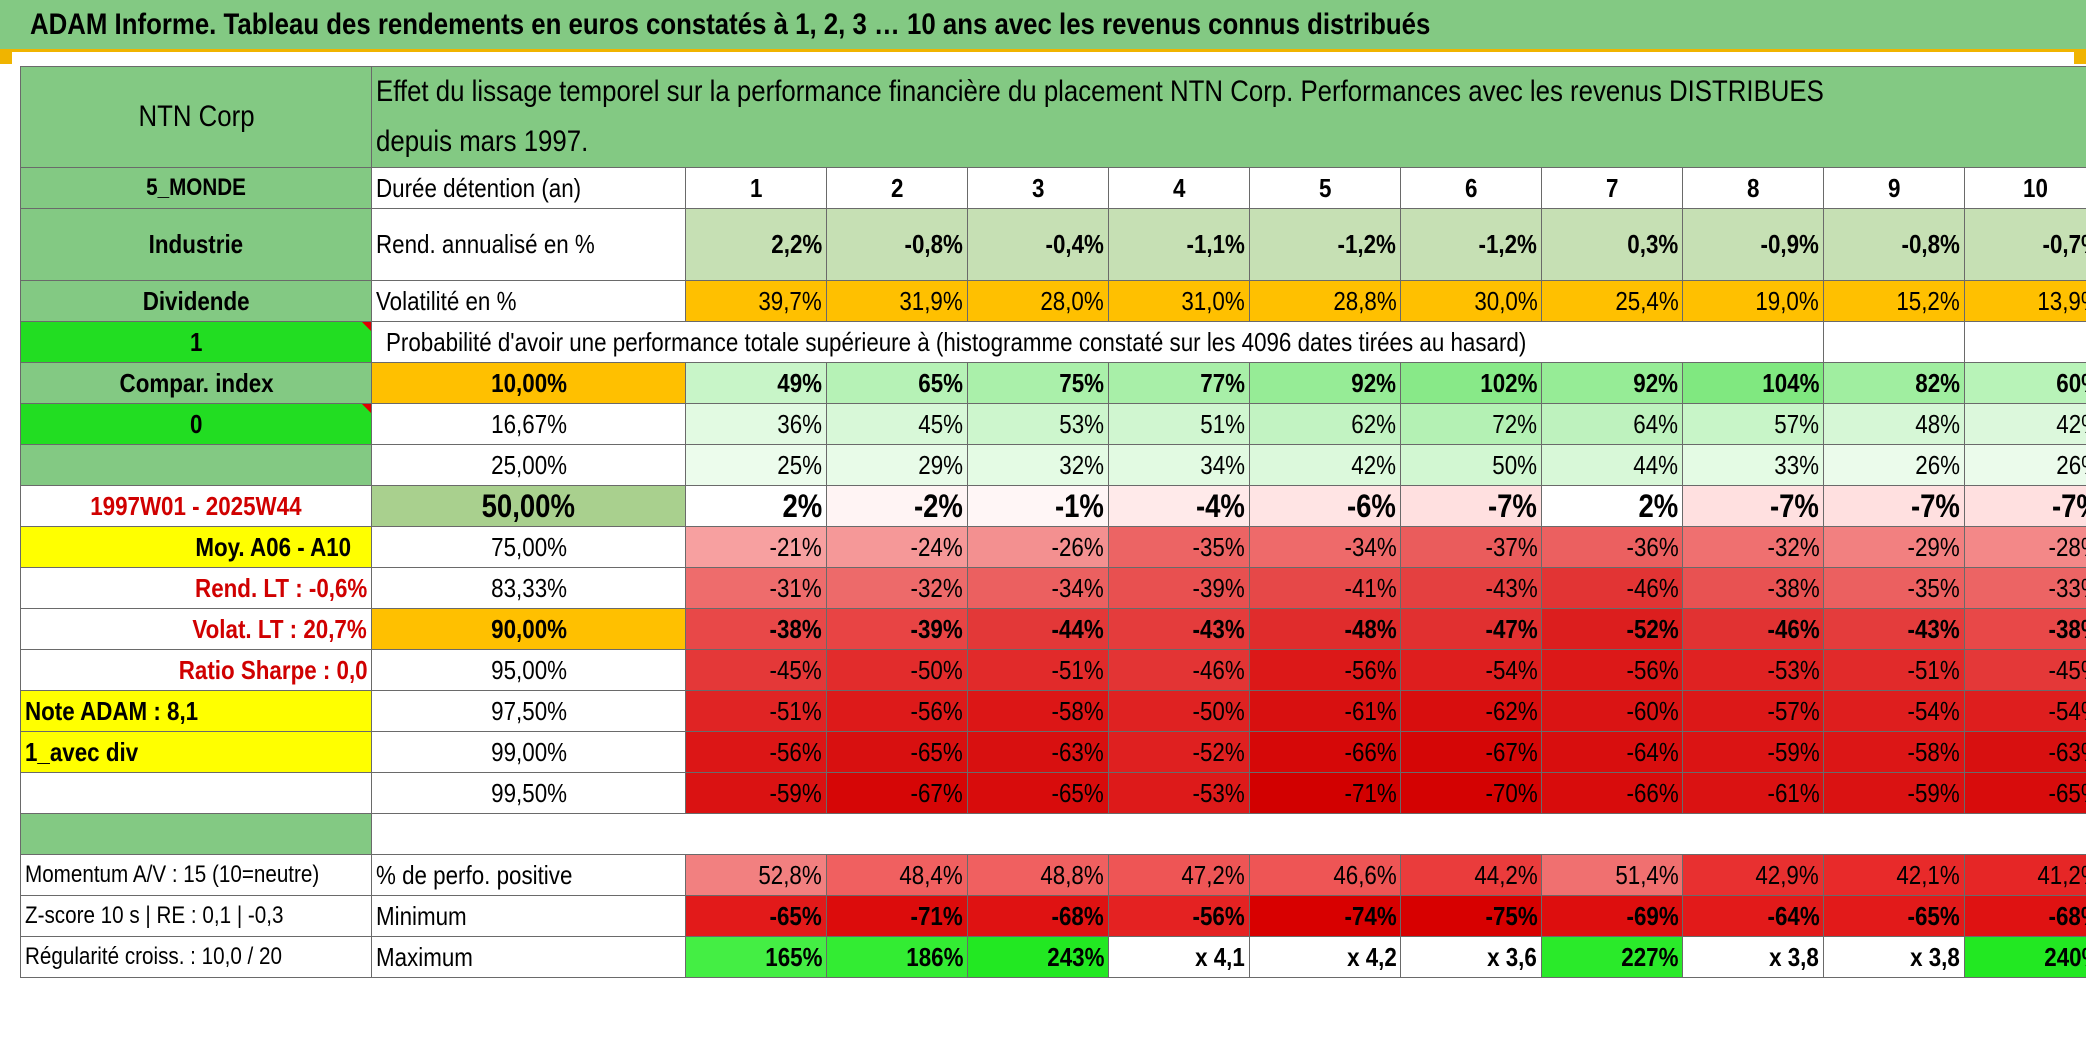 Image resolution: width=2086 pixels, height=1044 pixels. I want to click on minimum-label: Minimum, so click(529, 916).